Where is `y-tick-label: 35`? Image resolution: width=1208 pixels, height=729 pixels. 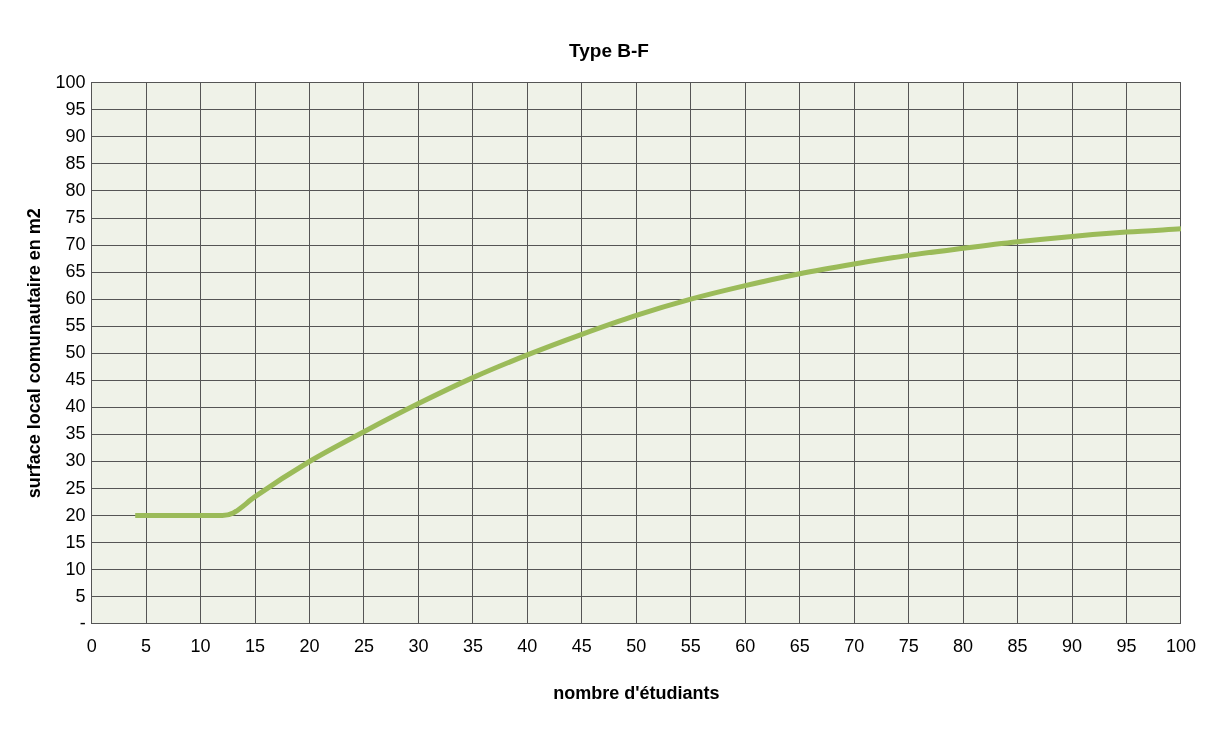 y-tick-label: 35 is located at coordinates (75, 433).